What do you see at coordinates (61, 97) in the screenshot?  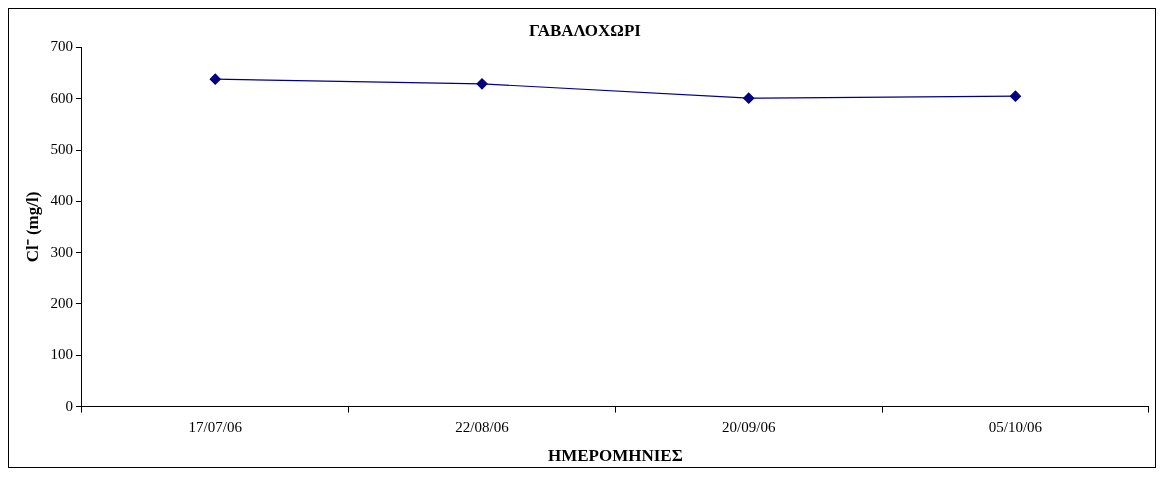 I see `y-tick-label: 600` at bounding box center [61, 97].